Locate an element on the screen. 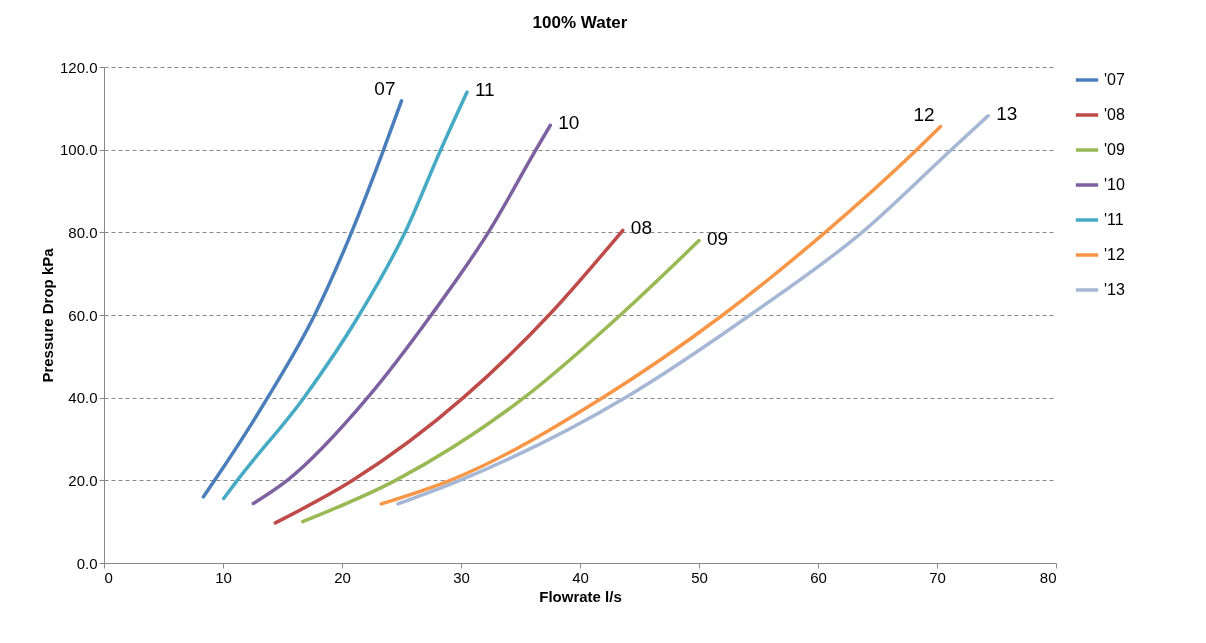 Image resolution: width=1206 pixels, height=643 pixels. y-tick-label: 20.0 is located at coordinates (83, 480).